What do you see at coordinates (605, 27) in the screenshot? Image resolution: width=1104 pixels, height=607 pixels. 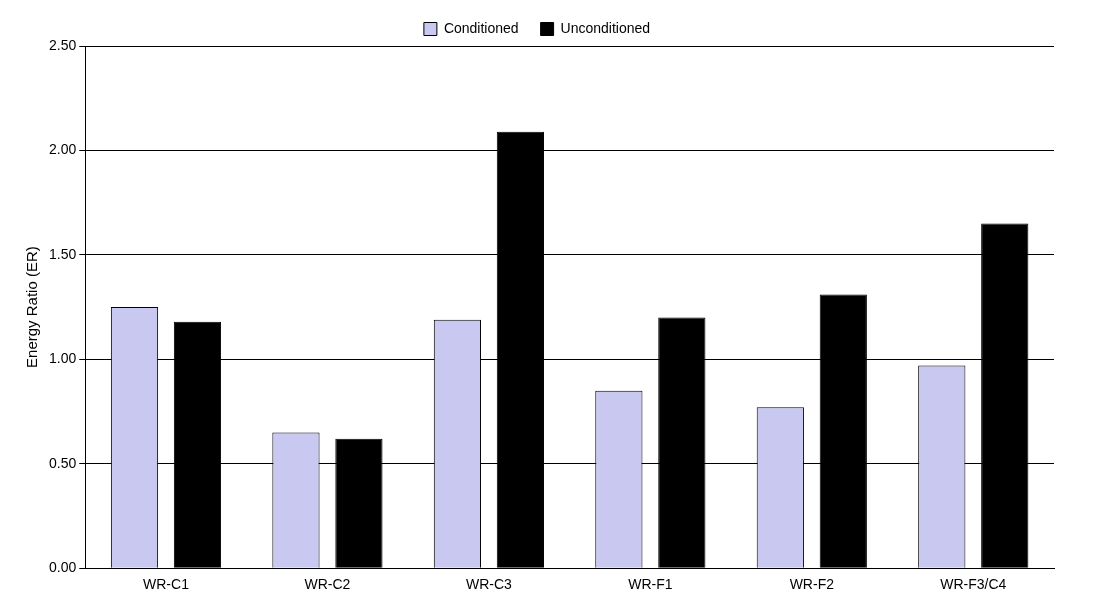 I see `legend-label: Unconditioned` at bounding box center [605, 27].